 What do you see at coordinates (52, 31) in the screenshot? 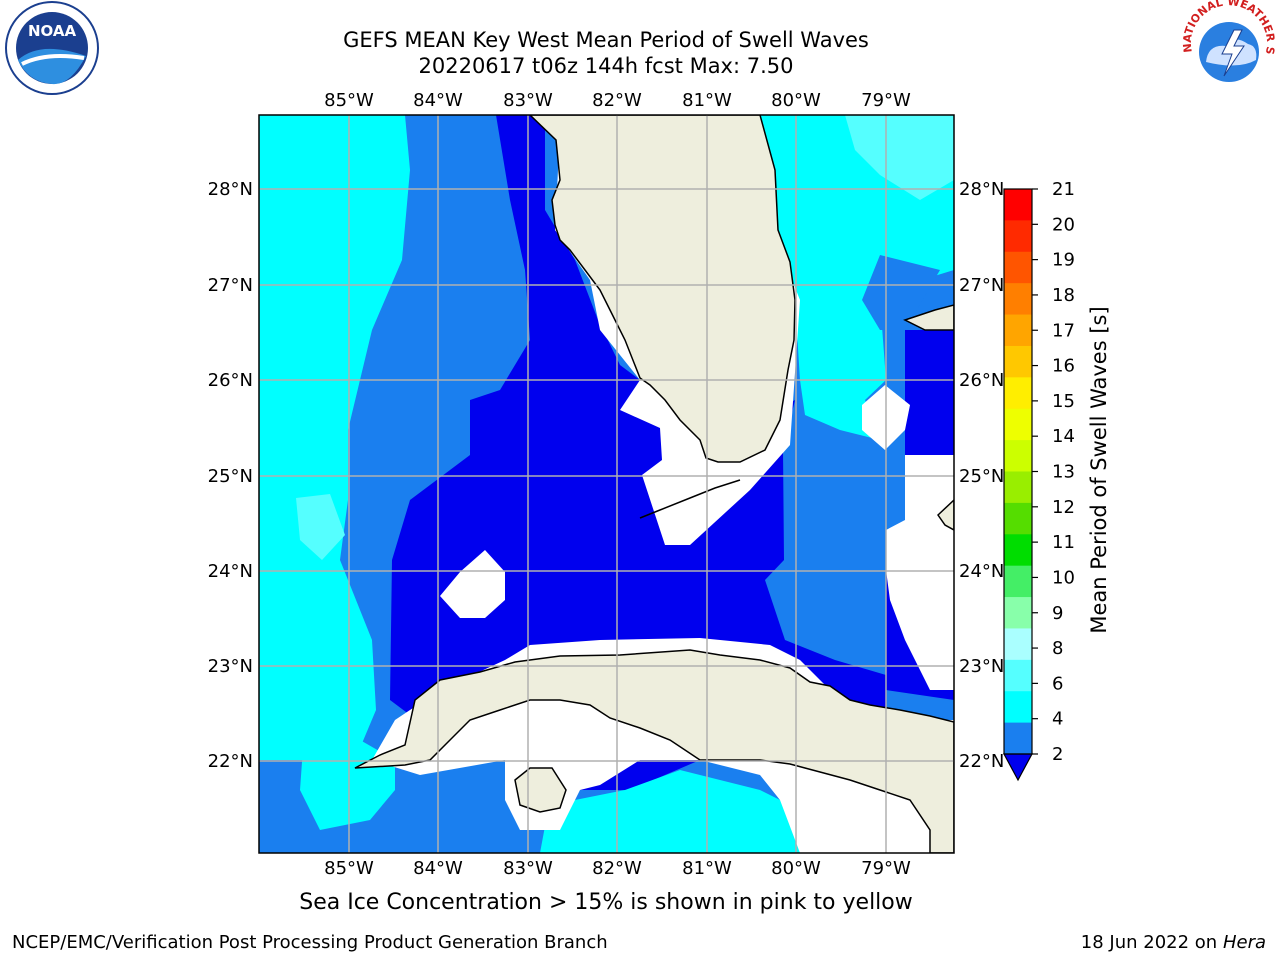
I see `noaa-logo-text: NOAA` at bounding box center [52, 31].